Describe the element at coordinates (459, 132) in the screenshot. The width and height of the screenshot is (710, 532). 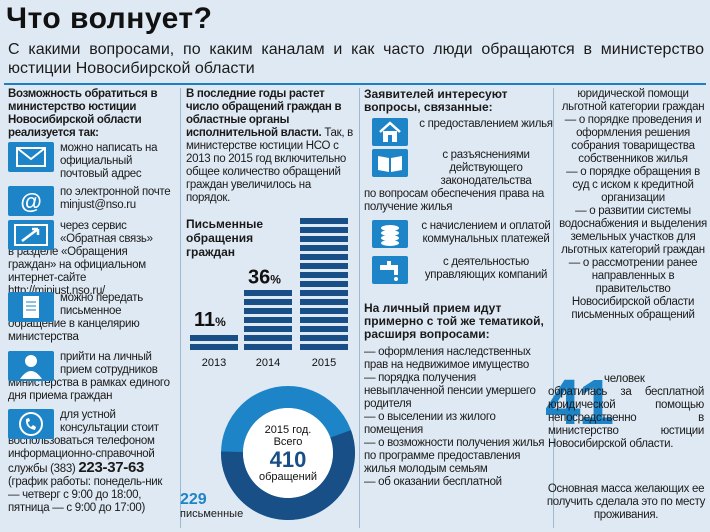
I see `topic-housing: с предоставлением жилья` at that location.